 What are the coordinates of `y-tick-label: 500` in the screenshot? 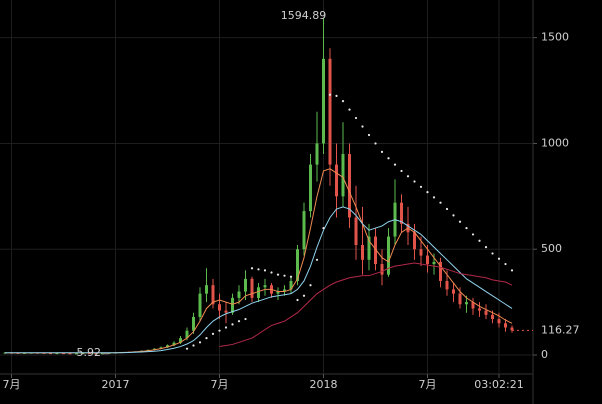 It's located at (551, 248).